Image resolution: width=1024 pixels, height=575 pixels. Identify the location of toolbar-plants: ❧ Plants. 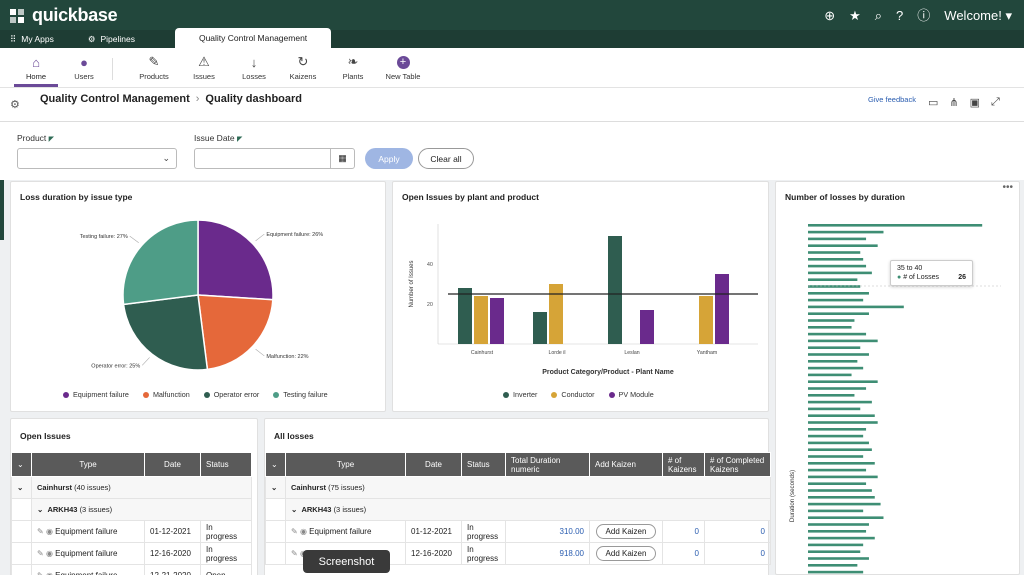
(353, 66).